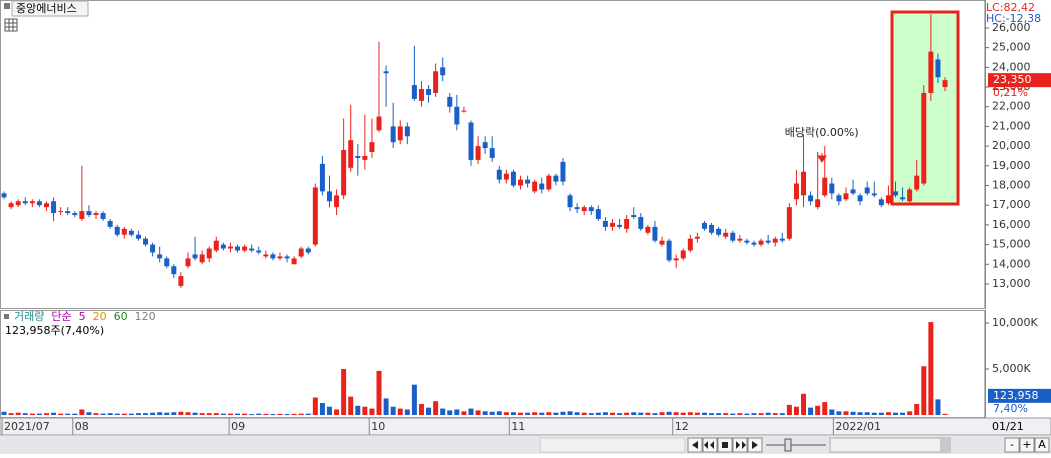  I want to click on y-tick-label: 16,000, so click(1011, 224).